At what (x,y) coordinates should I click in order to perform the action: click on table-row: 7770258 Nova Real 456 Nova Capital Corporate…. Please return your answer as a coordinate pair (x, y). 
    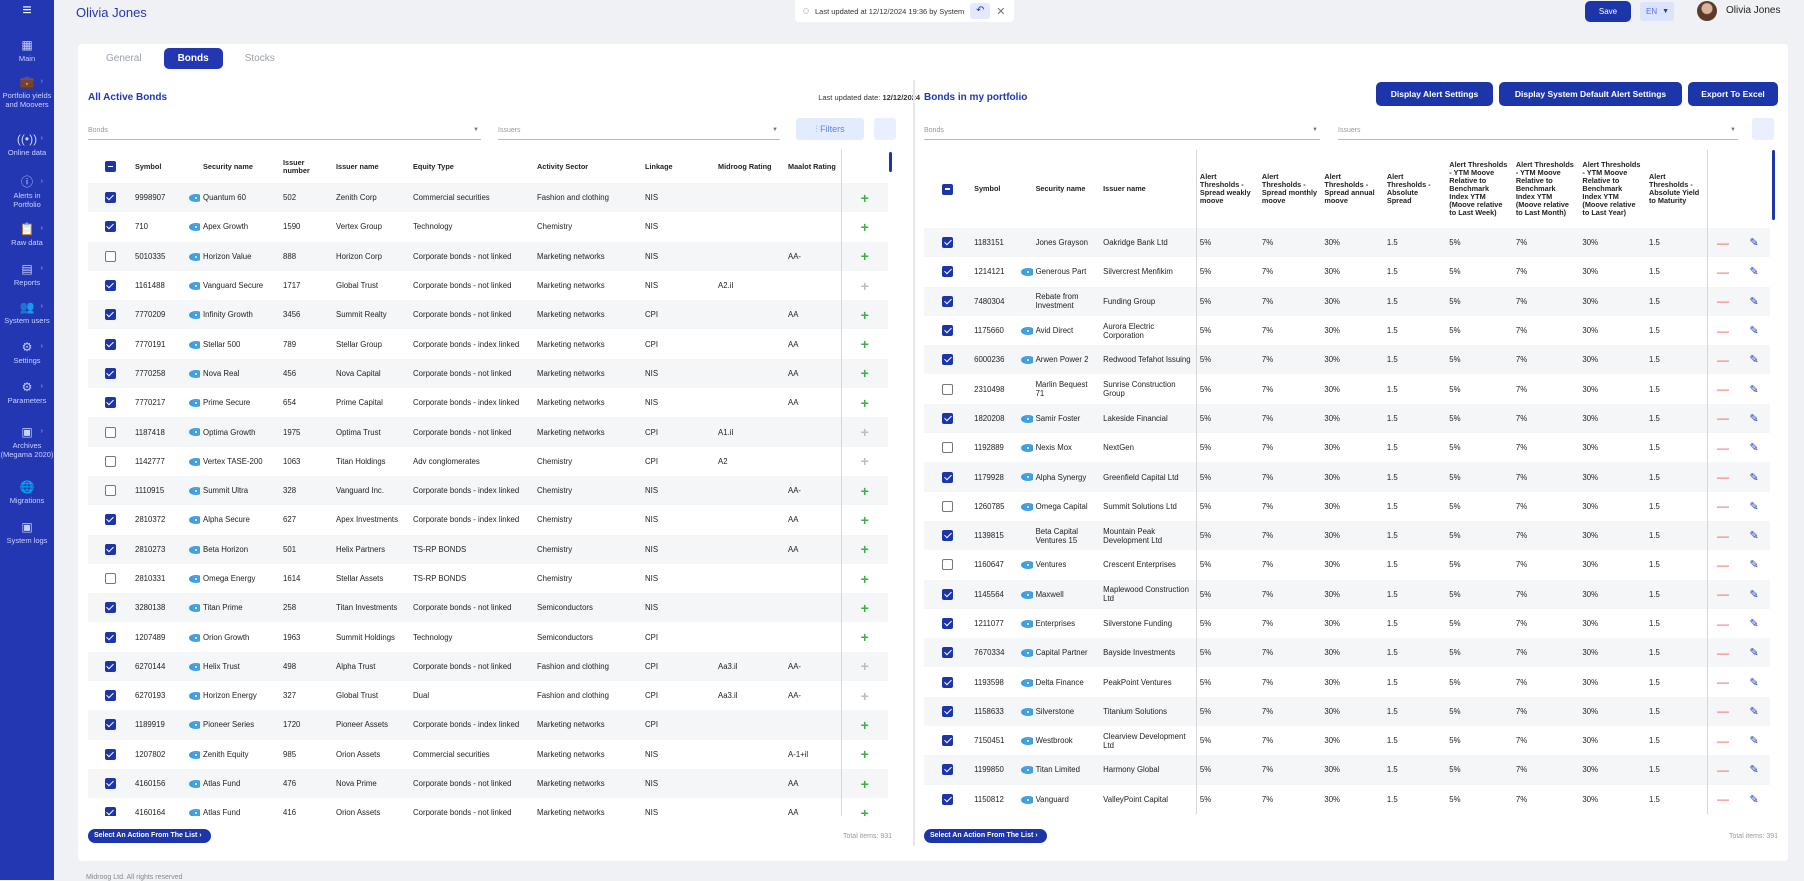
    Looking at the image, I should click on (488, 373).